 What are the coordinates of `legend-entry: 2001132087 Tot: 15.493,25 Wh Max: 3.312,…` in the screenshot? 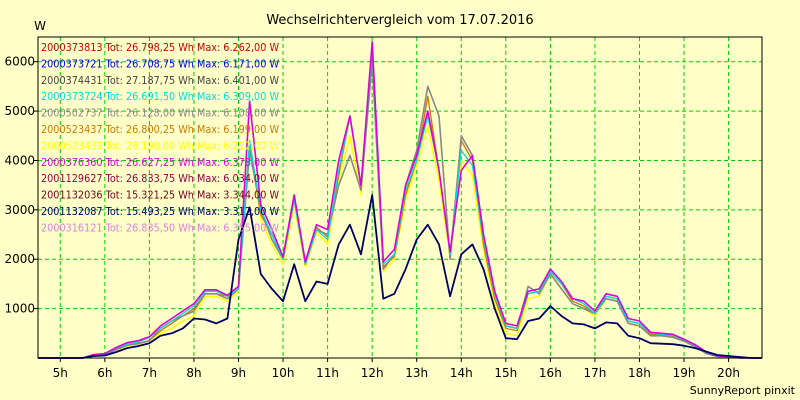 It's located at (160, 211).